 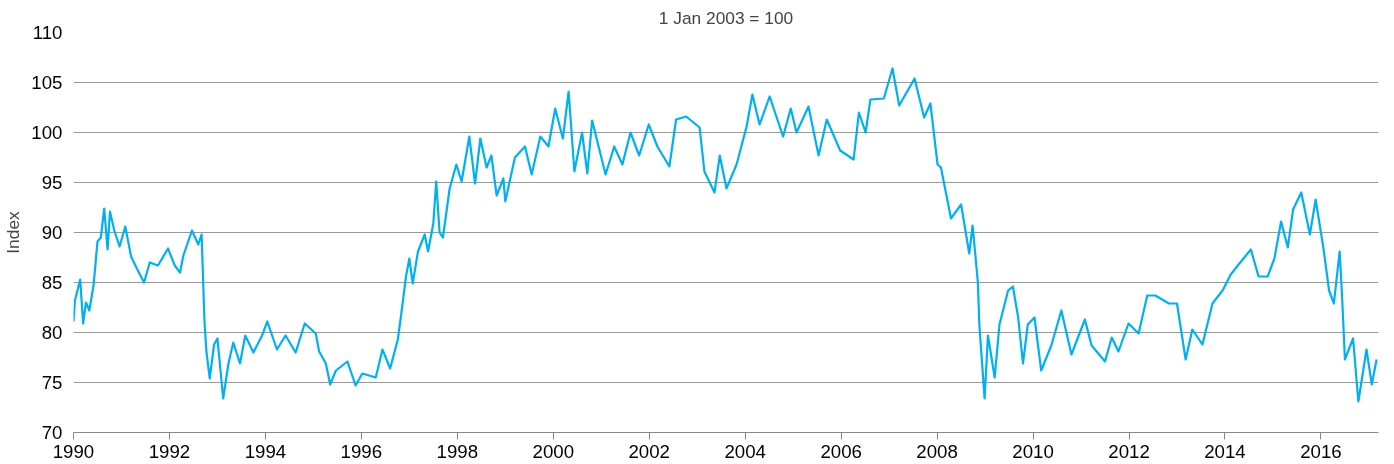 What do you see at coordinates (47, 82) in the screenshot?
I see `y-tick-label: 105` at bounding box center [47, 82].